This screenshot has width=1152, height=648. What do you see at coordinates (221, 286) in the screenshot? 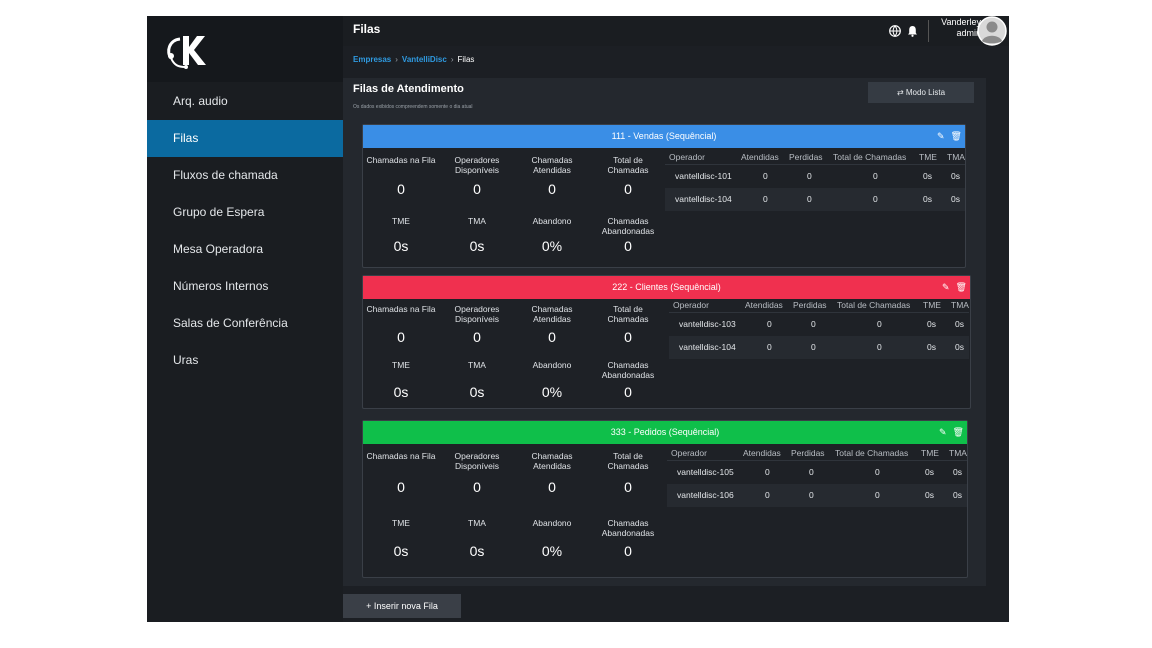
I see `sidebar-item-numeros-internos: Números Internos` at bounding box center [221, 286].